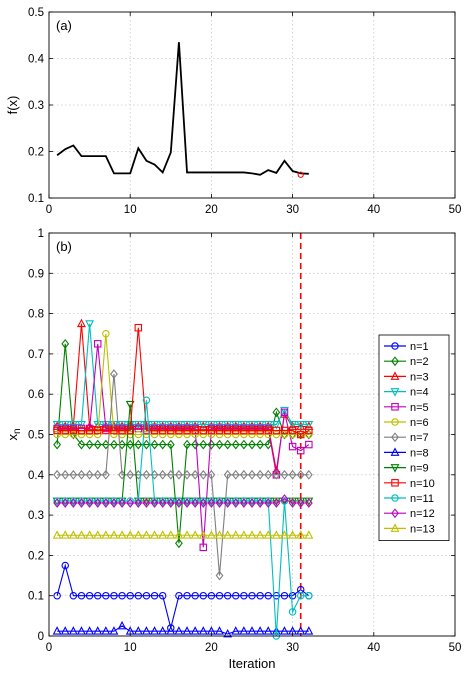 The width and height of the screenshot is (474, 679). I want to click on legend-label: n=11, so click(422, 499).